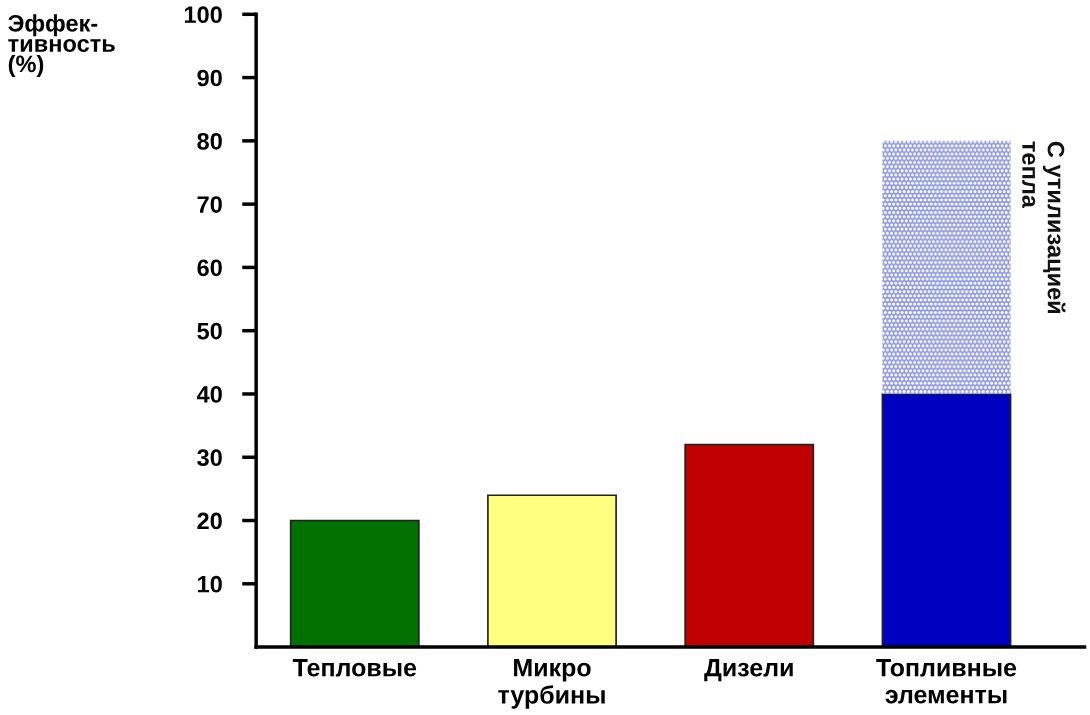  I want to click on y-tick-label: 60, so click(209, 268).